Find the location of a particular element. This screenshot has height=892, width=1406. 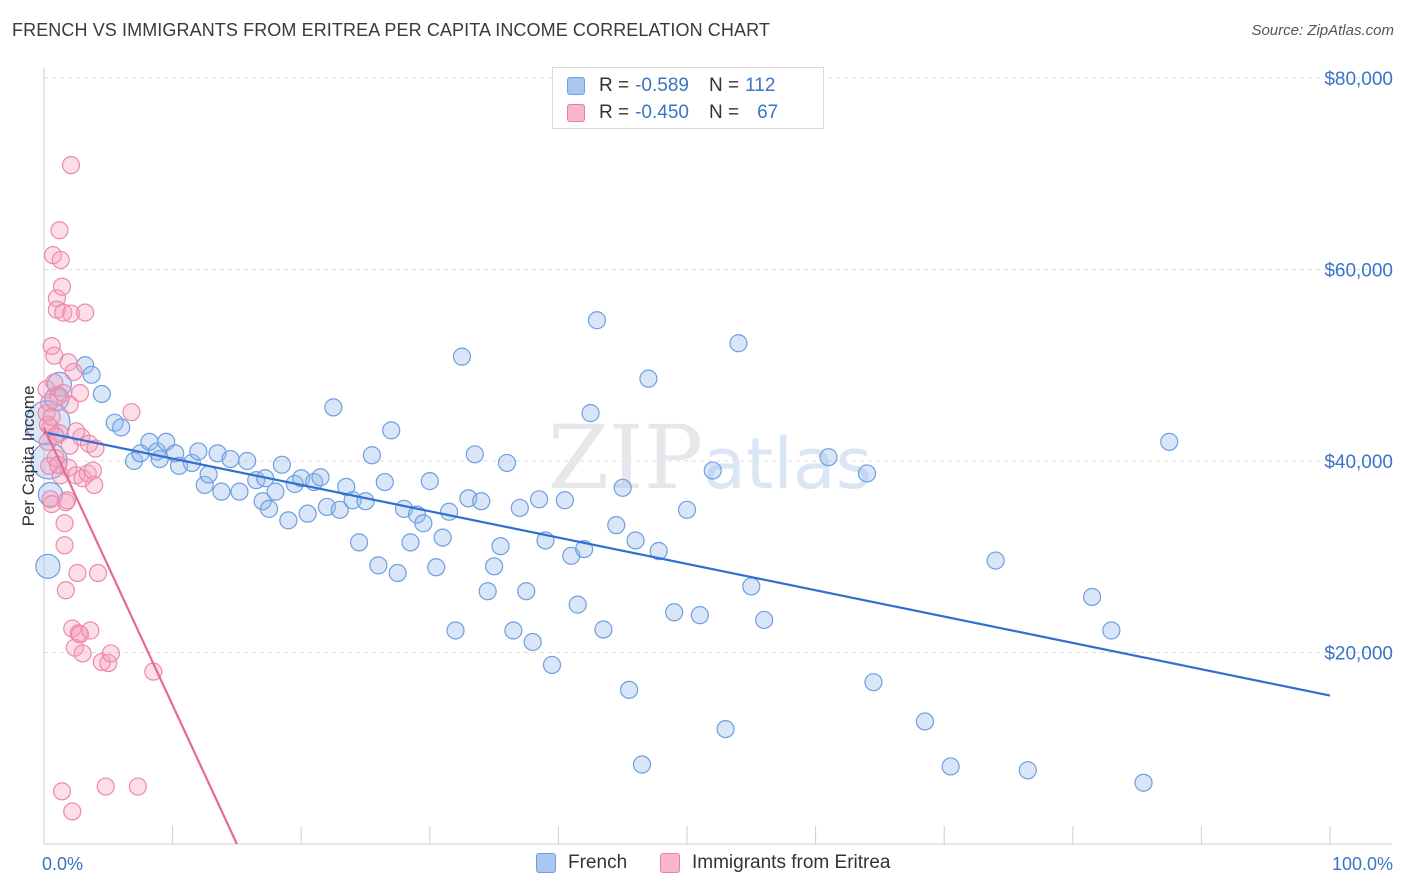

legend: R = -0.589 N = 112 R = -0.450 N = 67 is located at coordinates (688, 98).